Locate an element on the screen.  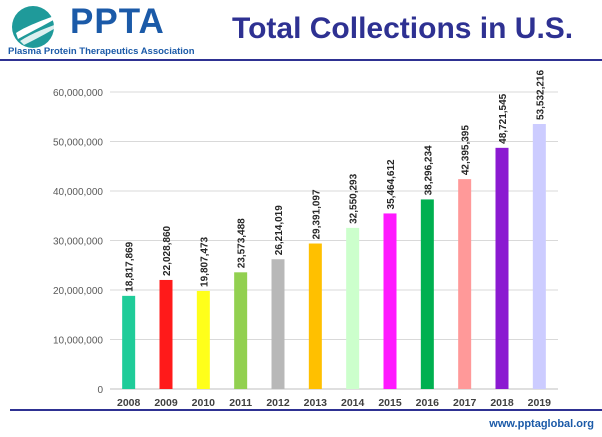
page-title: Total Collections in U.S. is located at coordinates (403, 28).